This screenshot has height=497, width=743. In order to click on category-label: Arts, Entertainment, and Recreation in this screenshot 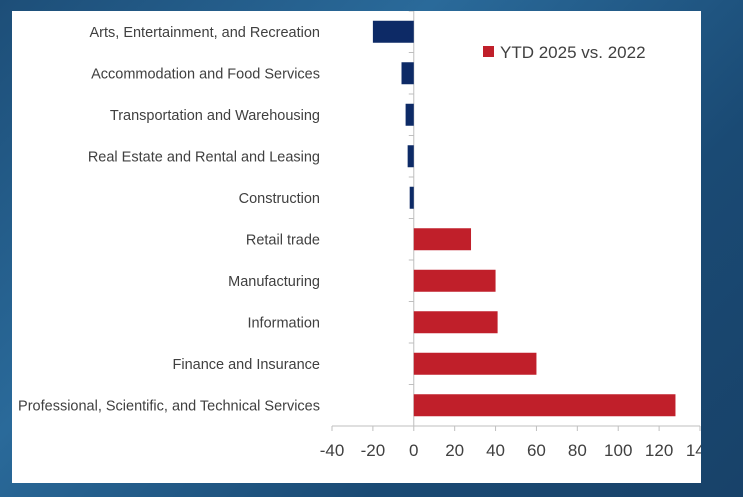, I will do `click(204, 33)`.